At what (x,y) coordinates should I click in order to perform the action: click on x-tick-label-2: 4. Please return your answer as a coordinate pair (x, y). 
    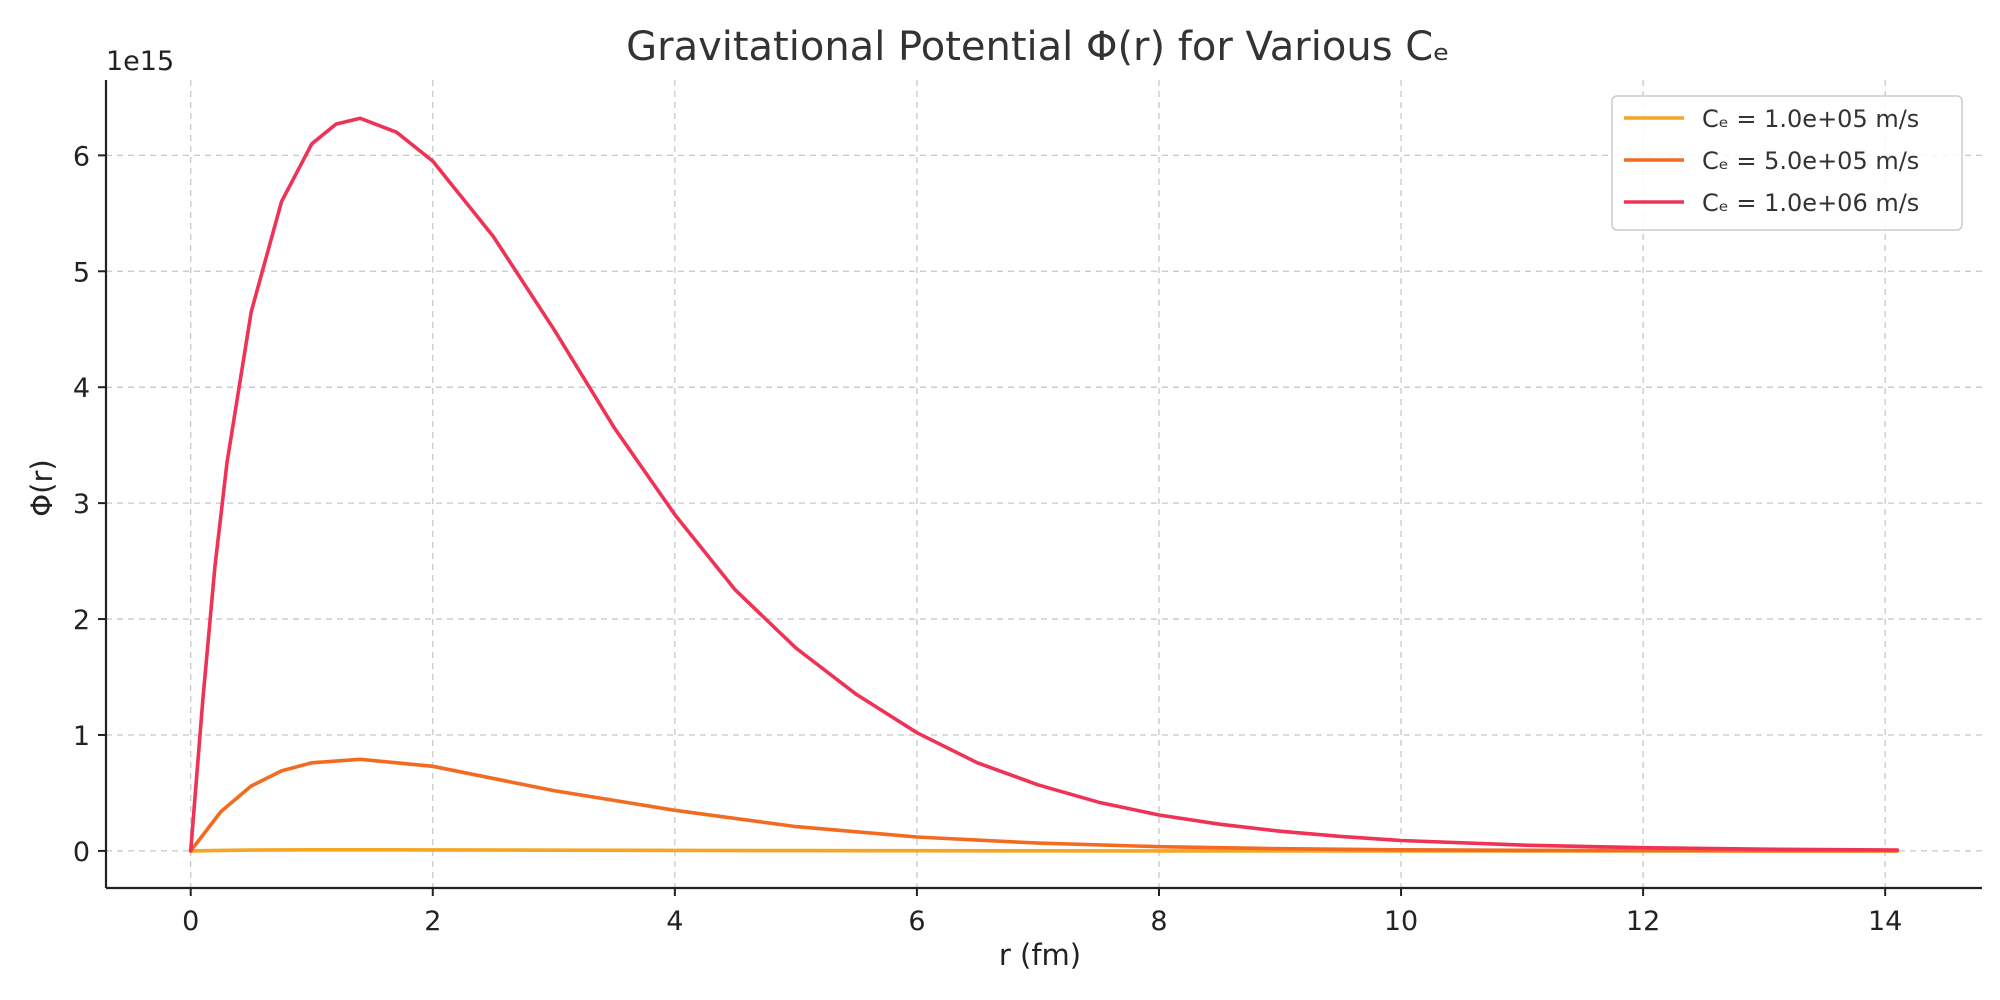
    Looking at the image, I should click on (674, 921).